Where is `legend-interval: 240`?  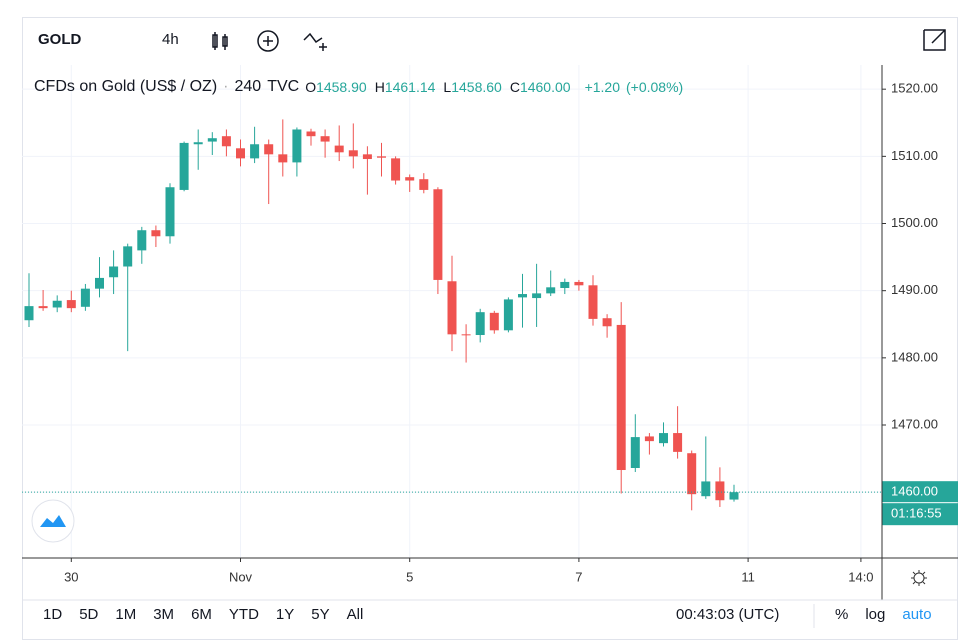 legend-interval: 240 is located at coordinates (248, 86).